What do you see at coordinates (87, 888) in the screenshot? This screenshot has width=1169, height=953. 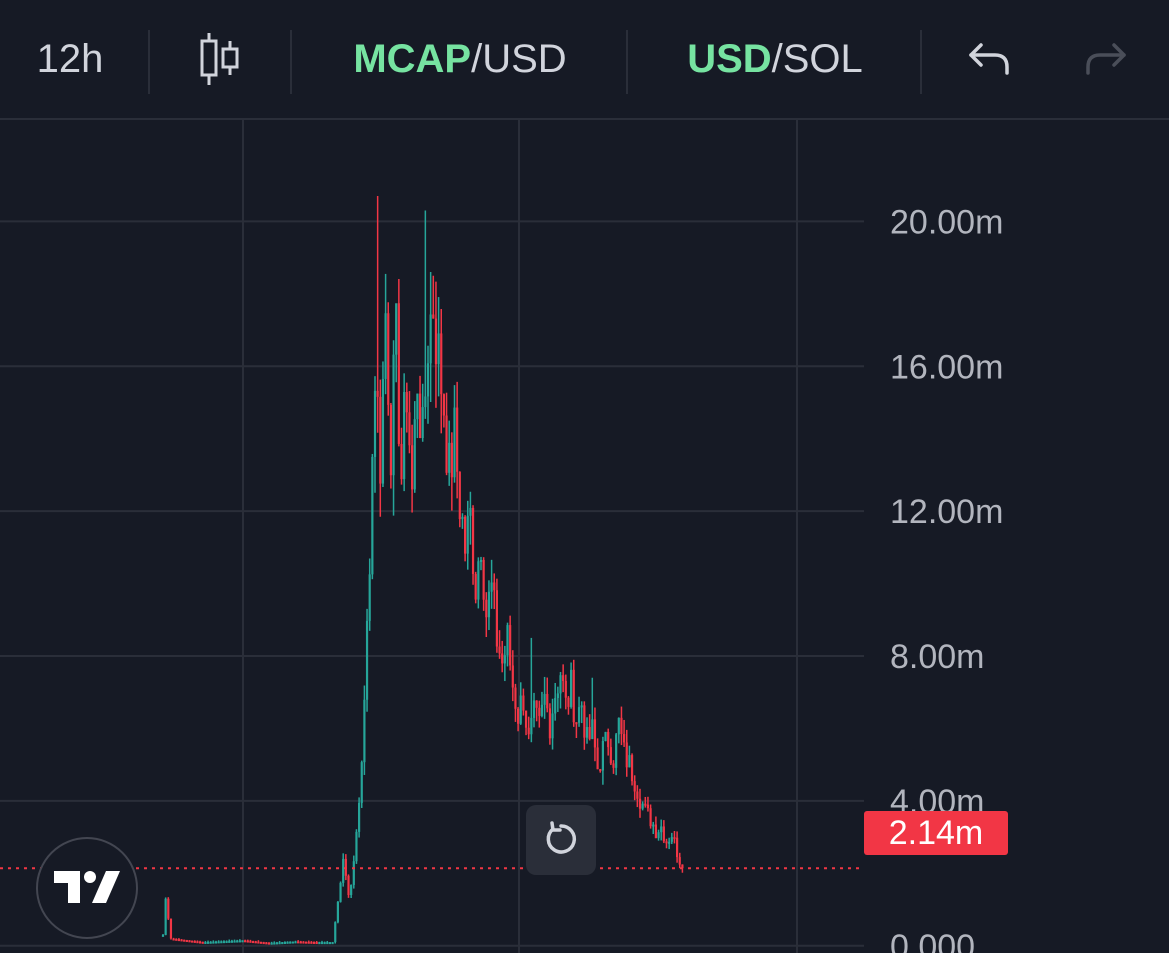 I see `tradingview-logo` at bounding box center [87, 888].